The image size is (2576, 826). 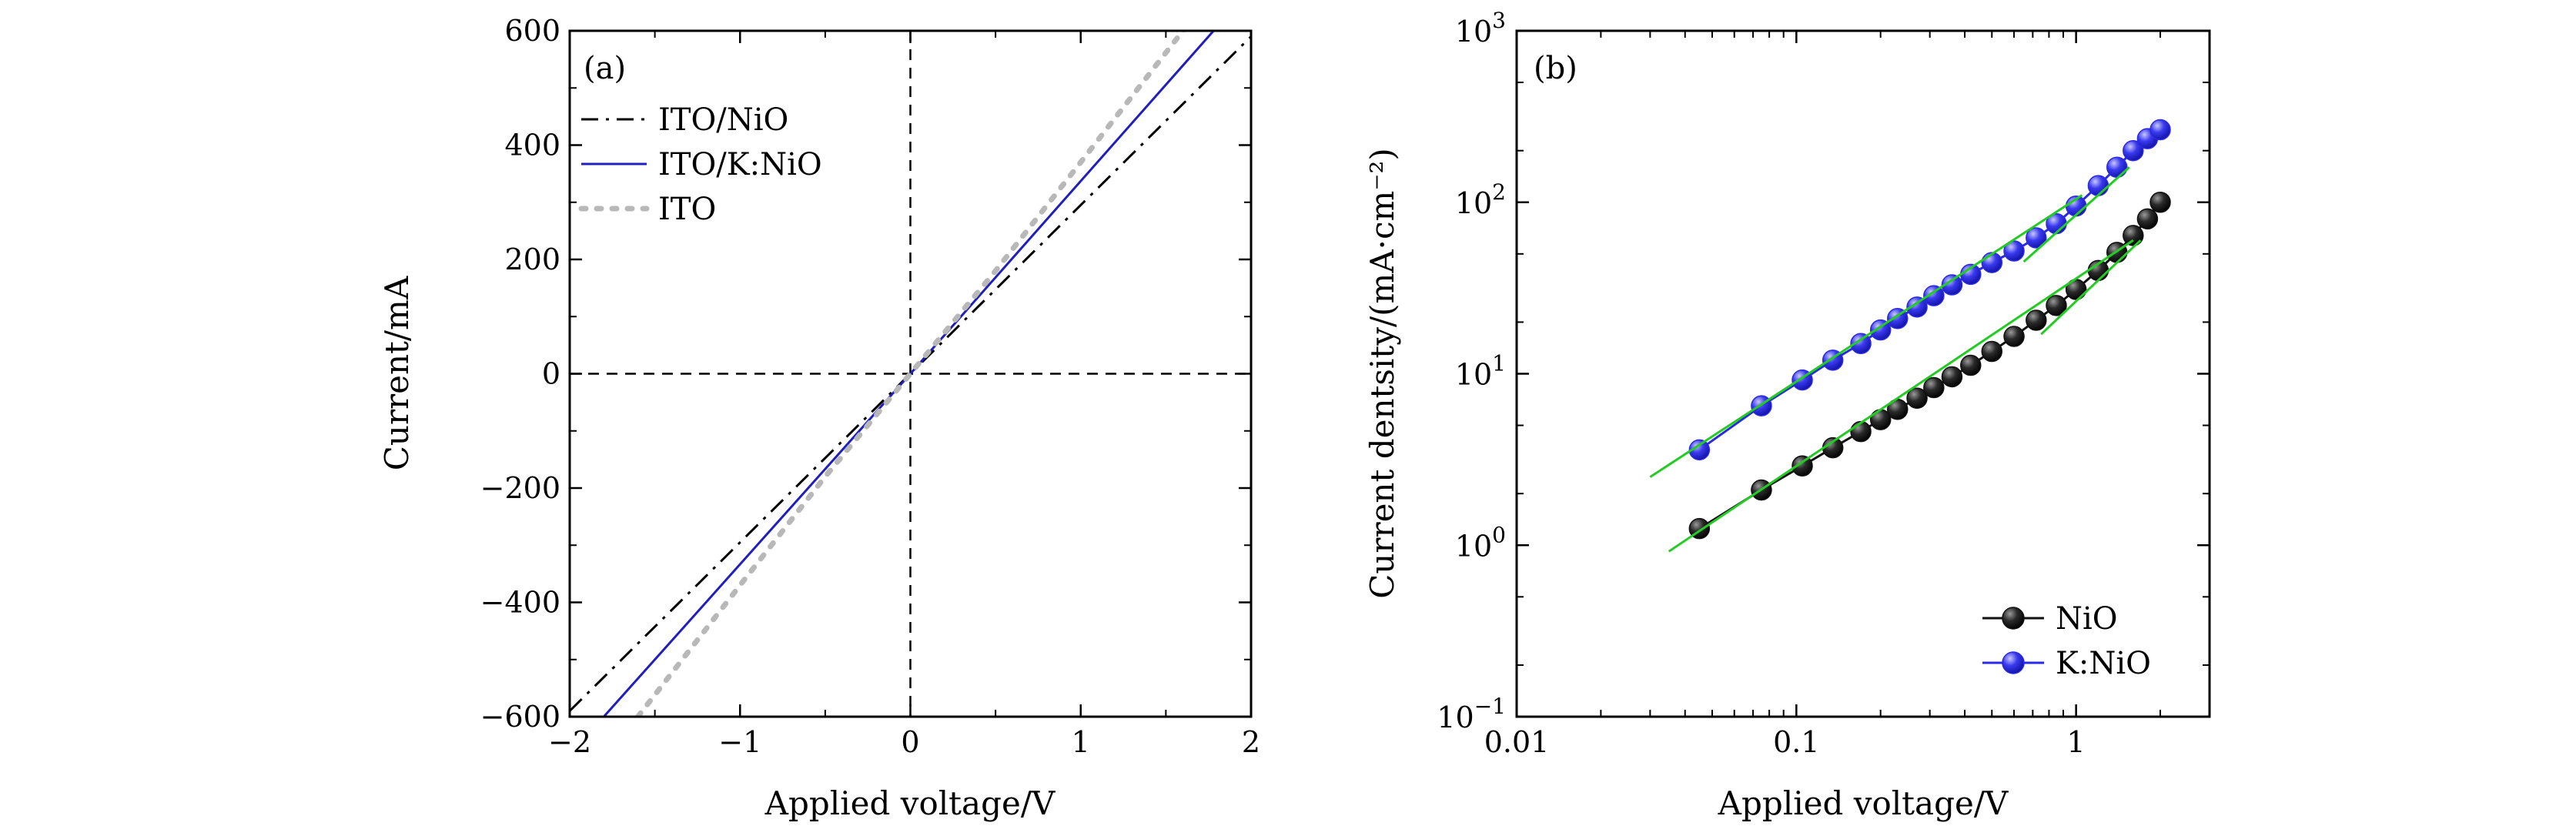 What do you see at coordinates (740, 164) in the screenshot?
I see `legend-label: ITO/K:NiO` at bounding box center [740, 164].